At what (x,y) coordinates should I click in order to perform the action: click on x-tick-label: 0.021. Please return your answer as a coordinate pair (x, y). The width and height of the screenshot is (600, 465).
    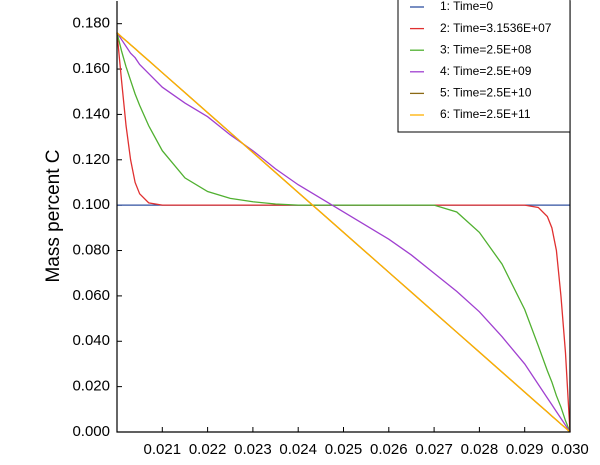
    Looking at the image, I should click on (163, 449).